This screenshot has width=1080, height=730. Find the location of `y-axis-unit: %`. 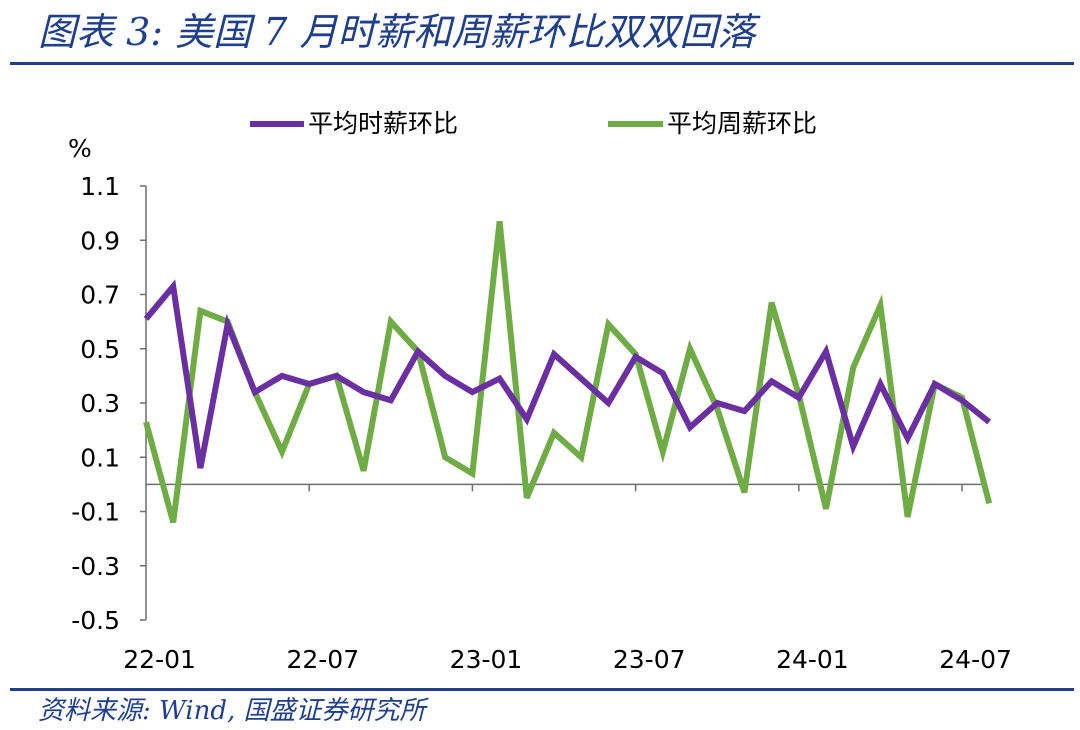

y-axis-unit: % is located at coordinates (80, 148).